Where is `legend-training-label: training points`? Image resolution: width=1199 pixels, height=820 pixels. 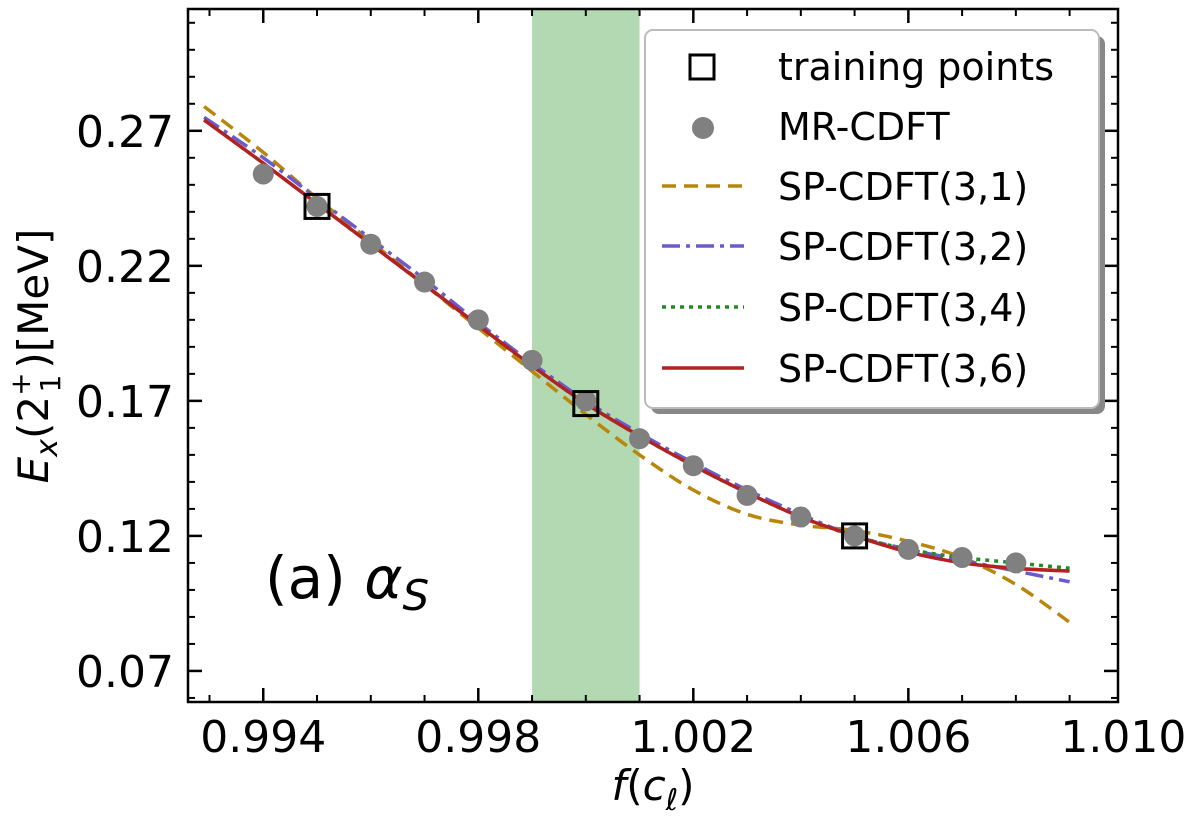 legend-training-label: training points is located at coordinates (916, 67).